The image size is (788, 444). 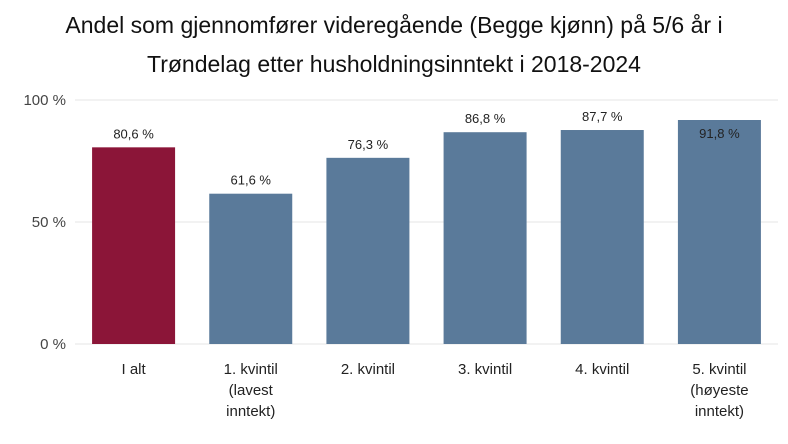 I want to click on x-category-label-line: 4. kvintil, so click(x=602, y=369).